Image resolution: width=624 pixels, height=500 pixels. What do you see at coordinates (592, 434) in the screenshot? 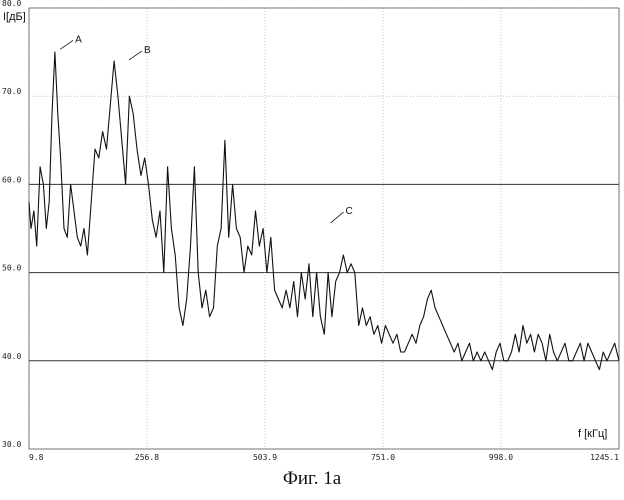
I see `x-axis-label: f [кГц]` at bounding box center [592, 434].